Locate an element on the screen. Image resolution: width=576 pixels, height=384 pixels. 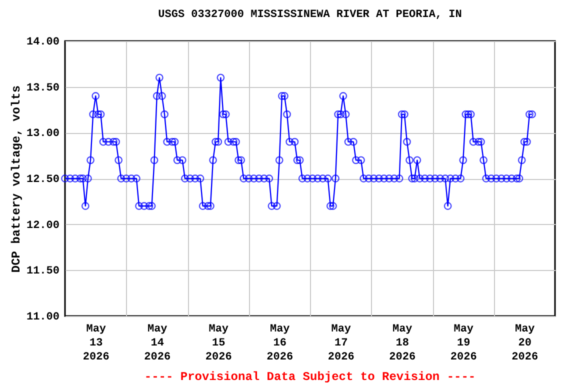
y-tick-label: 13.50 is located at coordinates (43, 88).